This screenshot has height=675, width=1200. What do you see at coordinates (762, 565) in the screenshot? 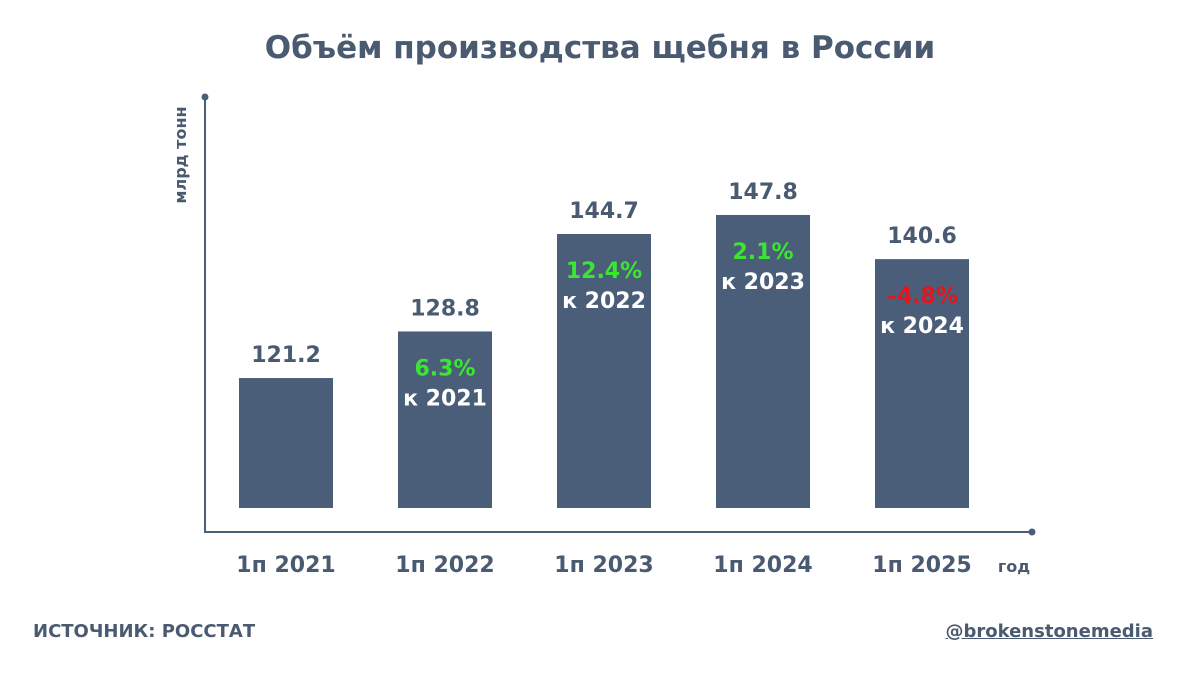
I see `x-tick-label-4: 1п 2024` at bounding box center [762, 565].